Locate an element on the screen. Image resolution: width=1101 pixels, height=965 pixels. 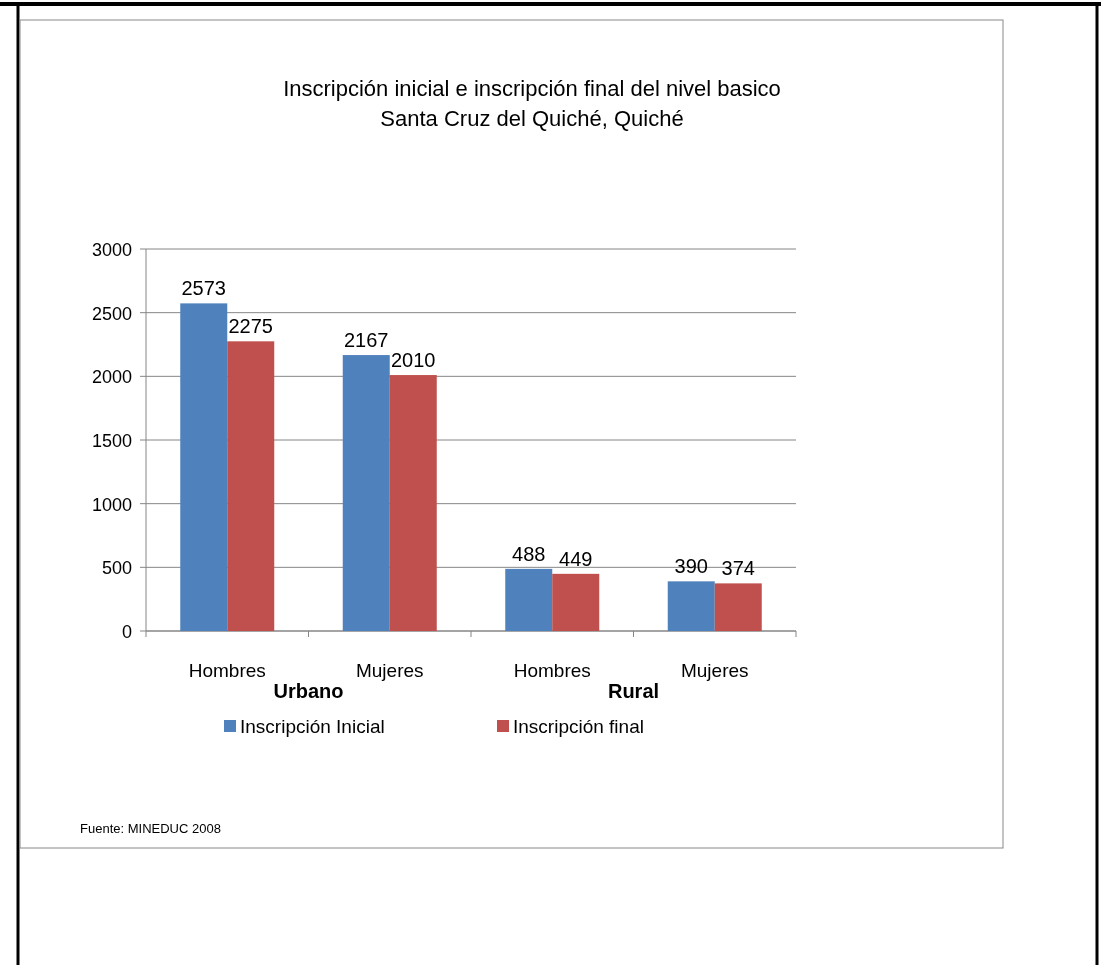
y-tick-label: 1000 is located at coordinates (111, 504).